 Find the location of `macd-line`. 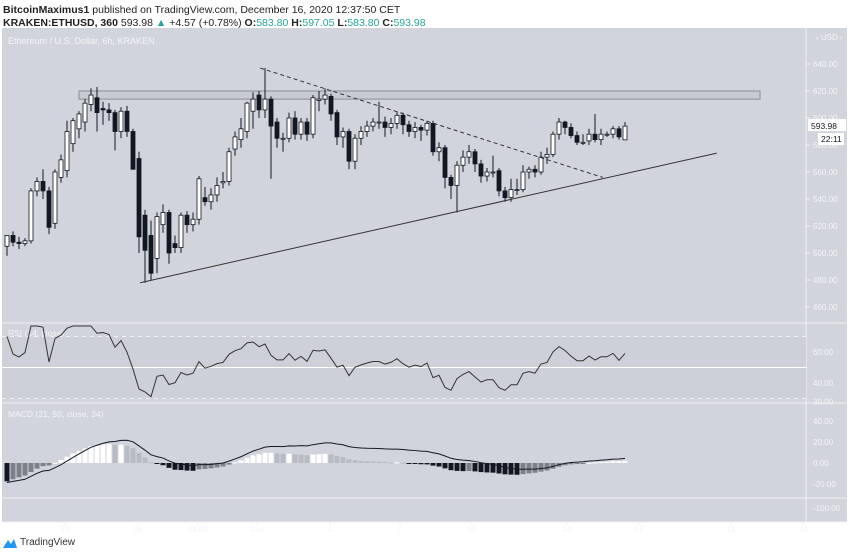

macd-line is located at coordinates (316, 461).